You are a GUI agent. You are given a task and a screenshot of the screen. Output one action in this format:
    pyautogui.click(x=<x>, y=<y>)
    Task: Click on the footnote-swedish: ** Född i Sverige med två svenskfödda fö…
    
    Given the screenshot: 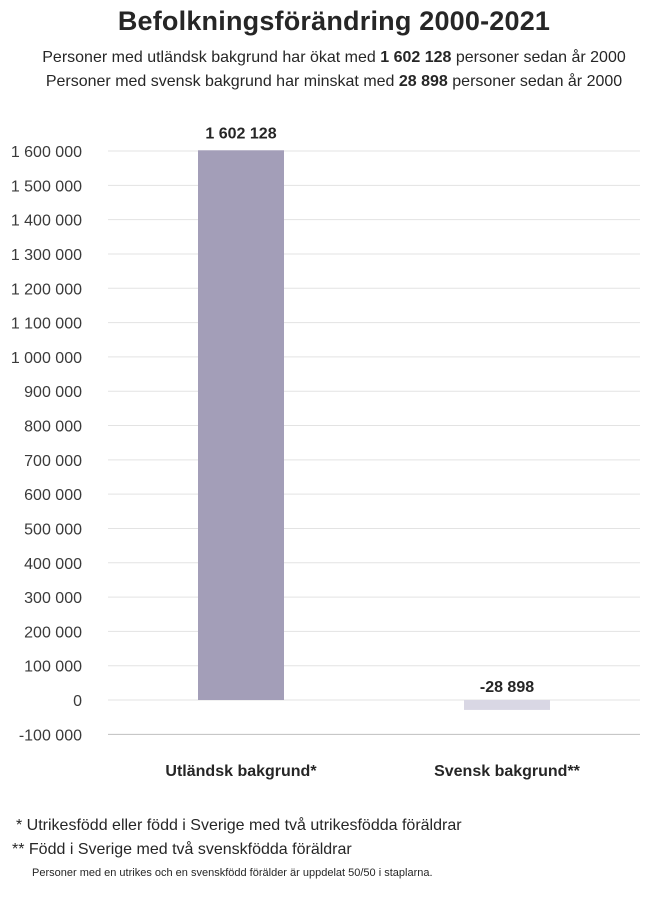 What is the action you would take?
    pyautogui.click(x=182, y=849)
    